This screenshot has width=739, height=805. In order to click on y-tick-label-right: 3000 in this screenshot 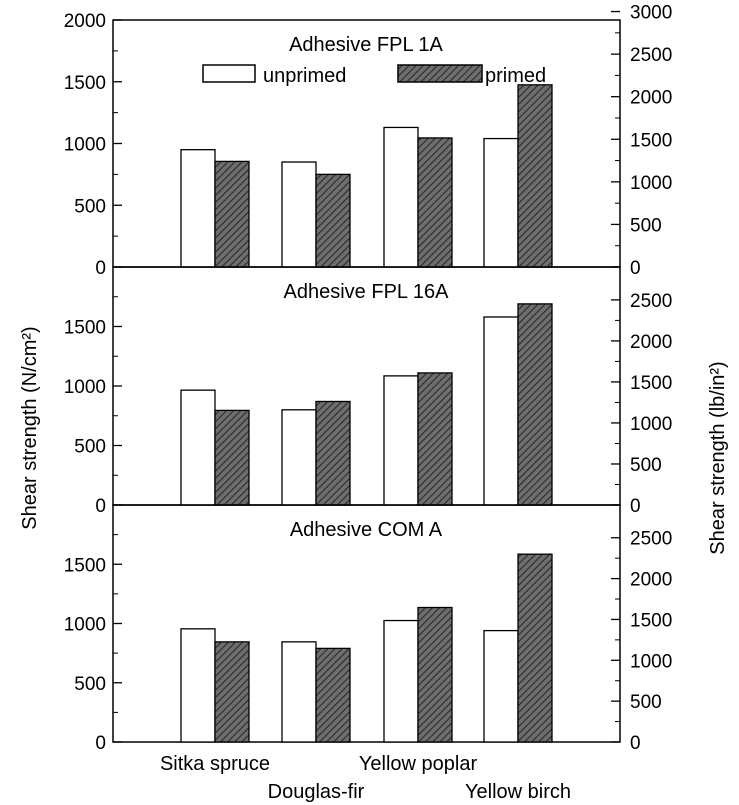, I will do `click(651, 13)`.